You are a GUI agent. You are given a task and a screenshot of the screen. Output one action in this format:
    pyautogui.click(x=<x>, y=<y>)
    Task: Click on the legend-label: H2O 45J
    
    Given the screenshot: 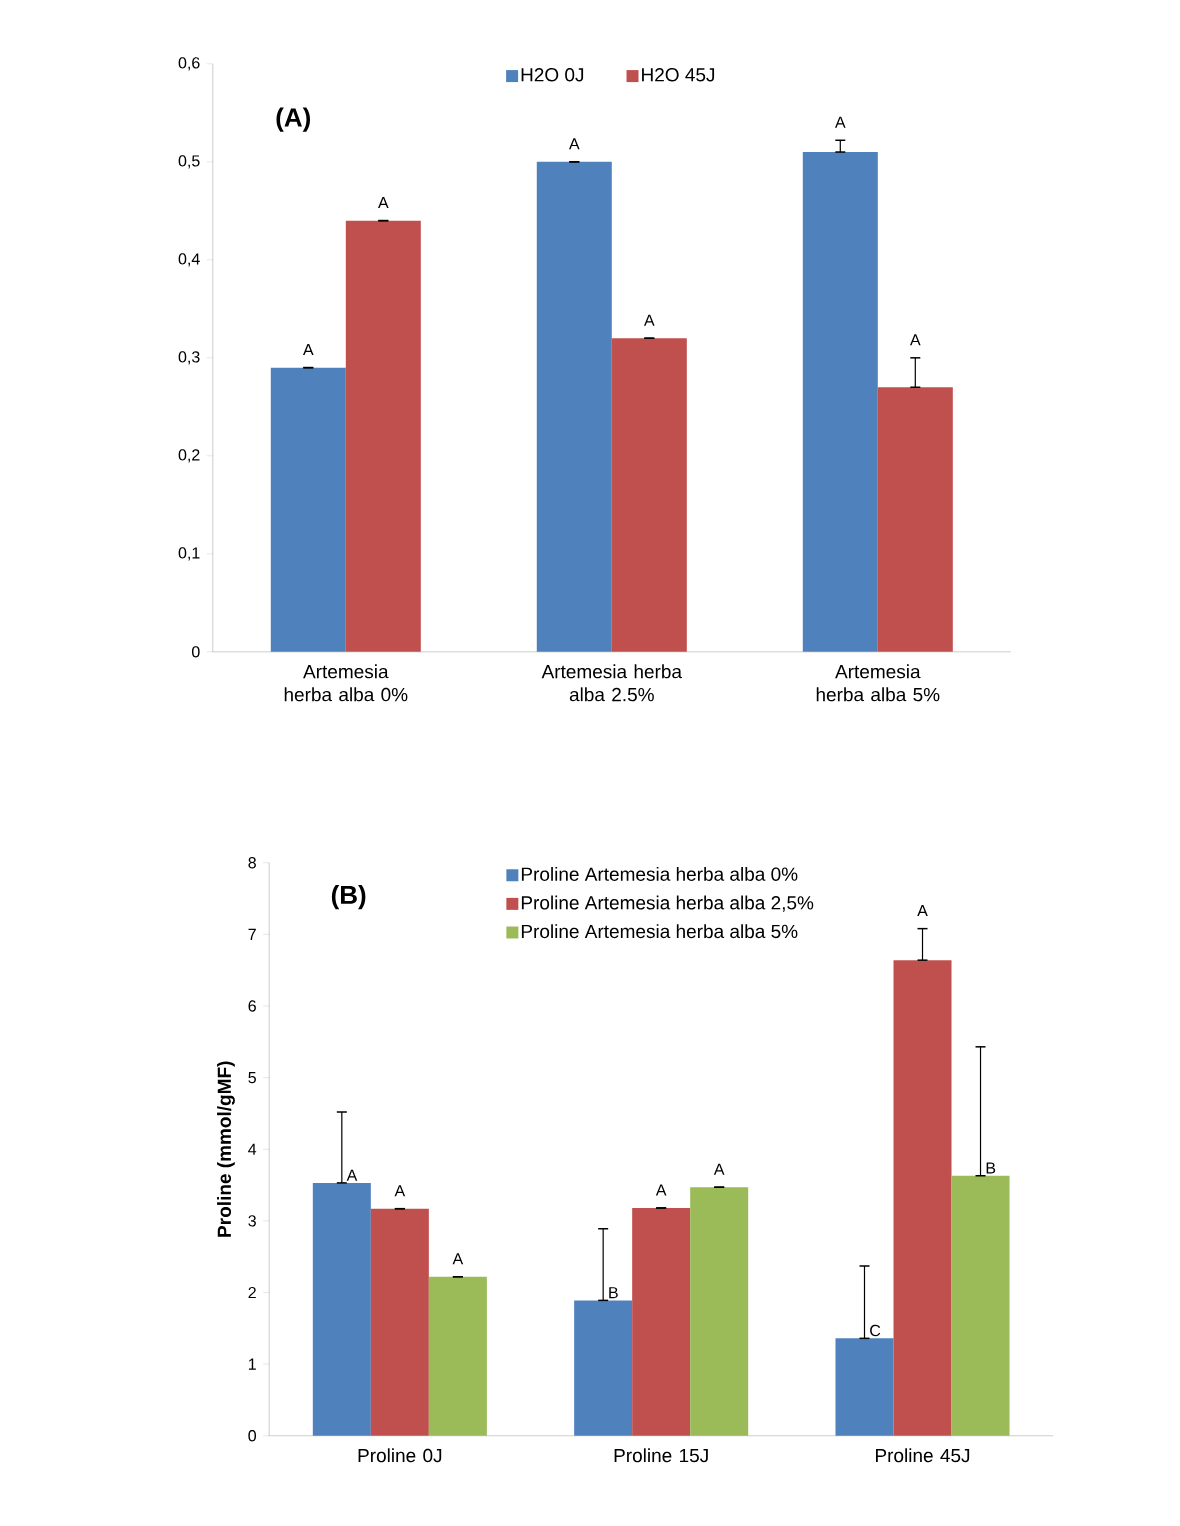 What is the action you would take?
    pyautogui.click(x=678, y=75)
    